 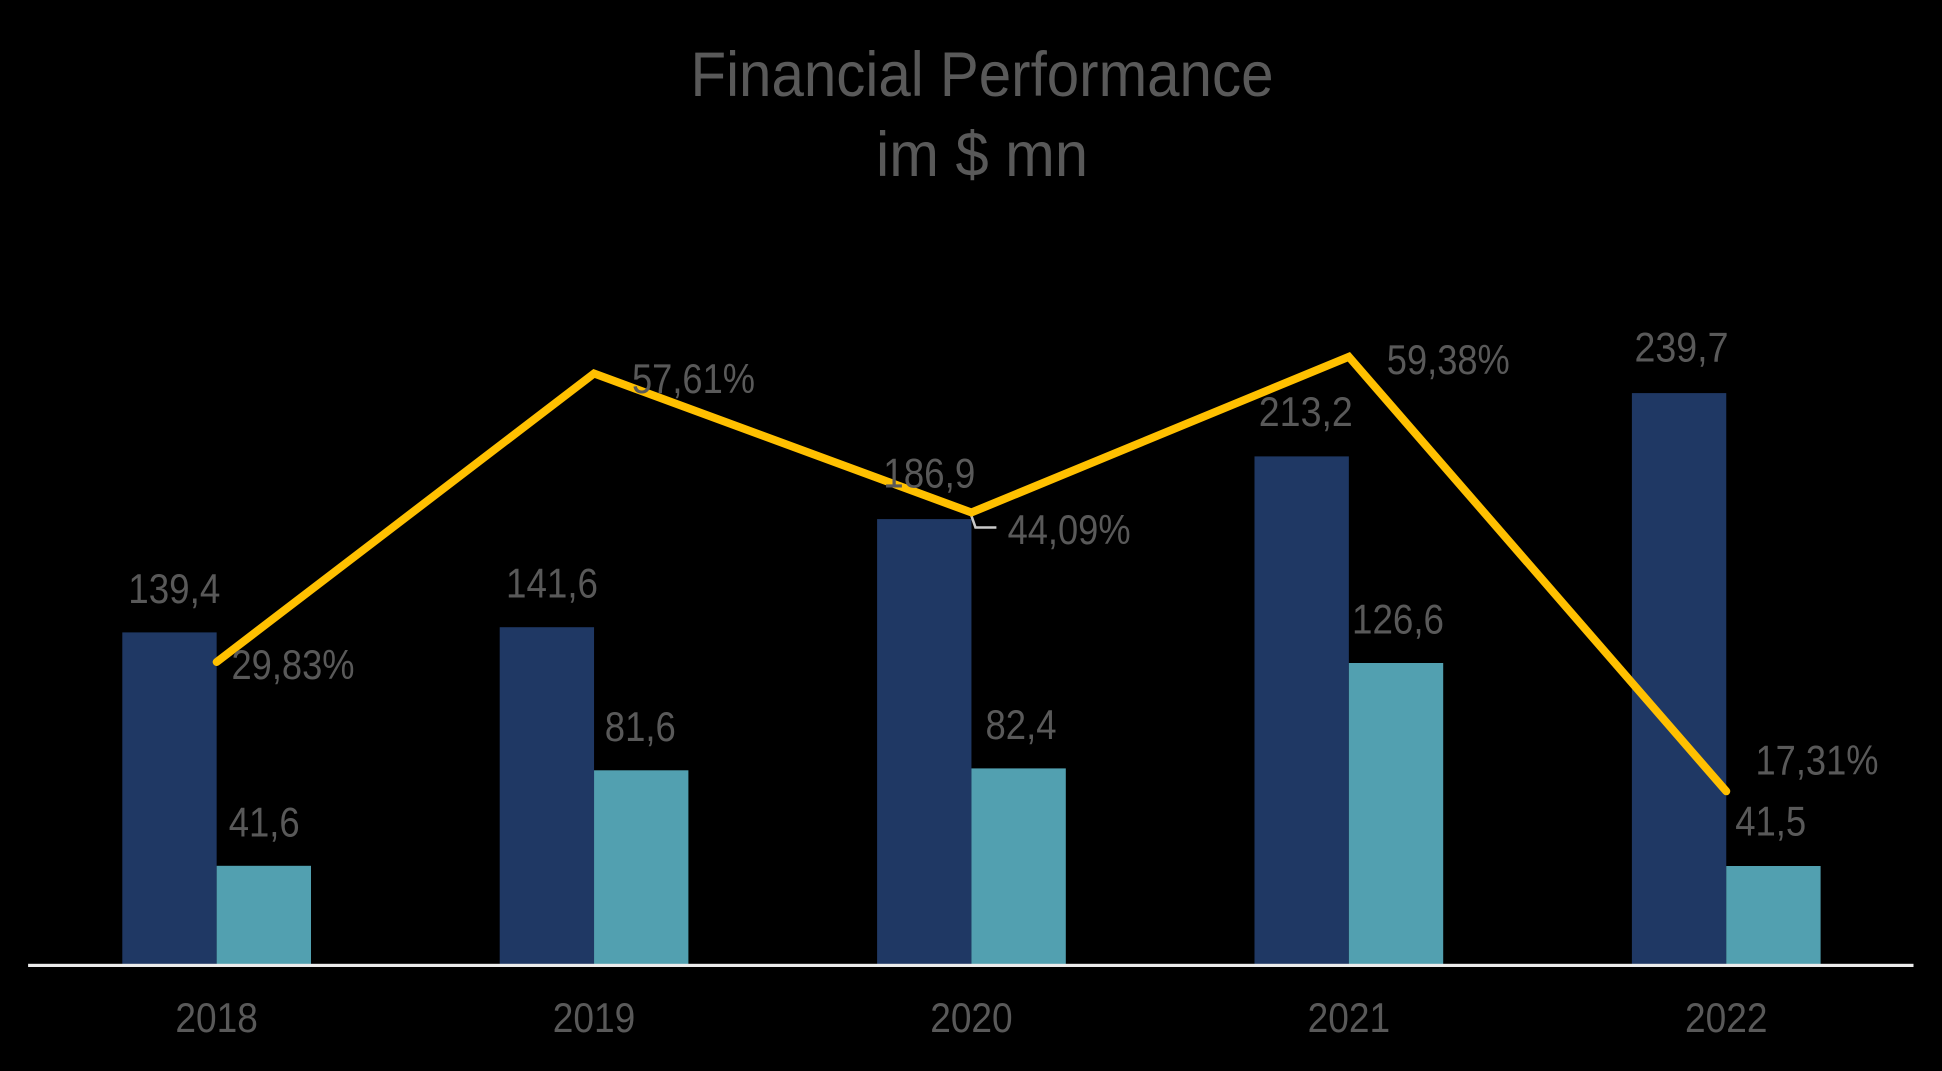 What do you see at coordinates (971, 1017) in the screenshot?
I see `svg-text: 2020` at bounding box center [971, 1017].